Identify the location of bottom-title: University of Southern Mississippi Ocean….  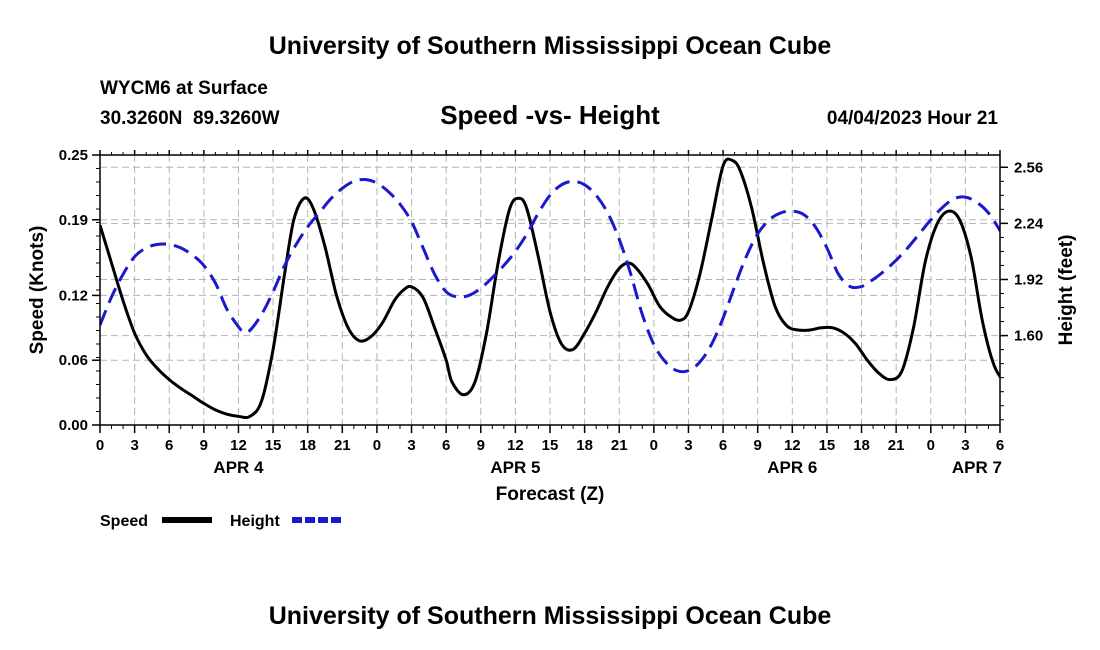
(550, 616).